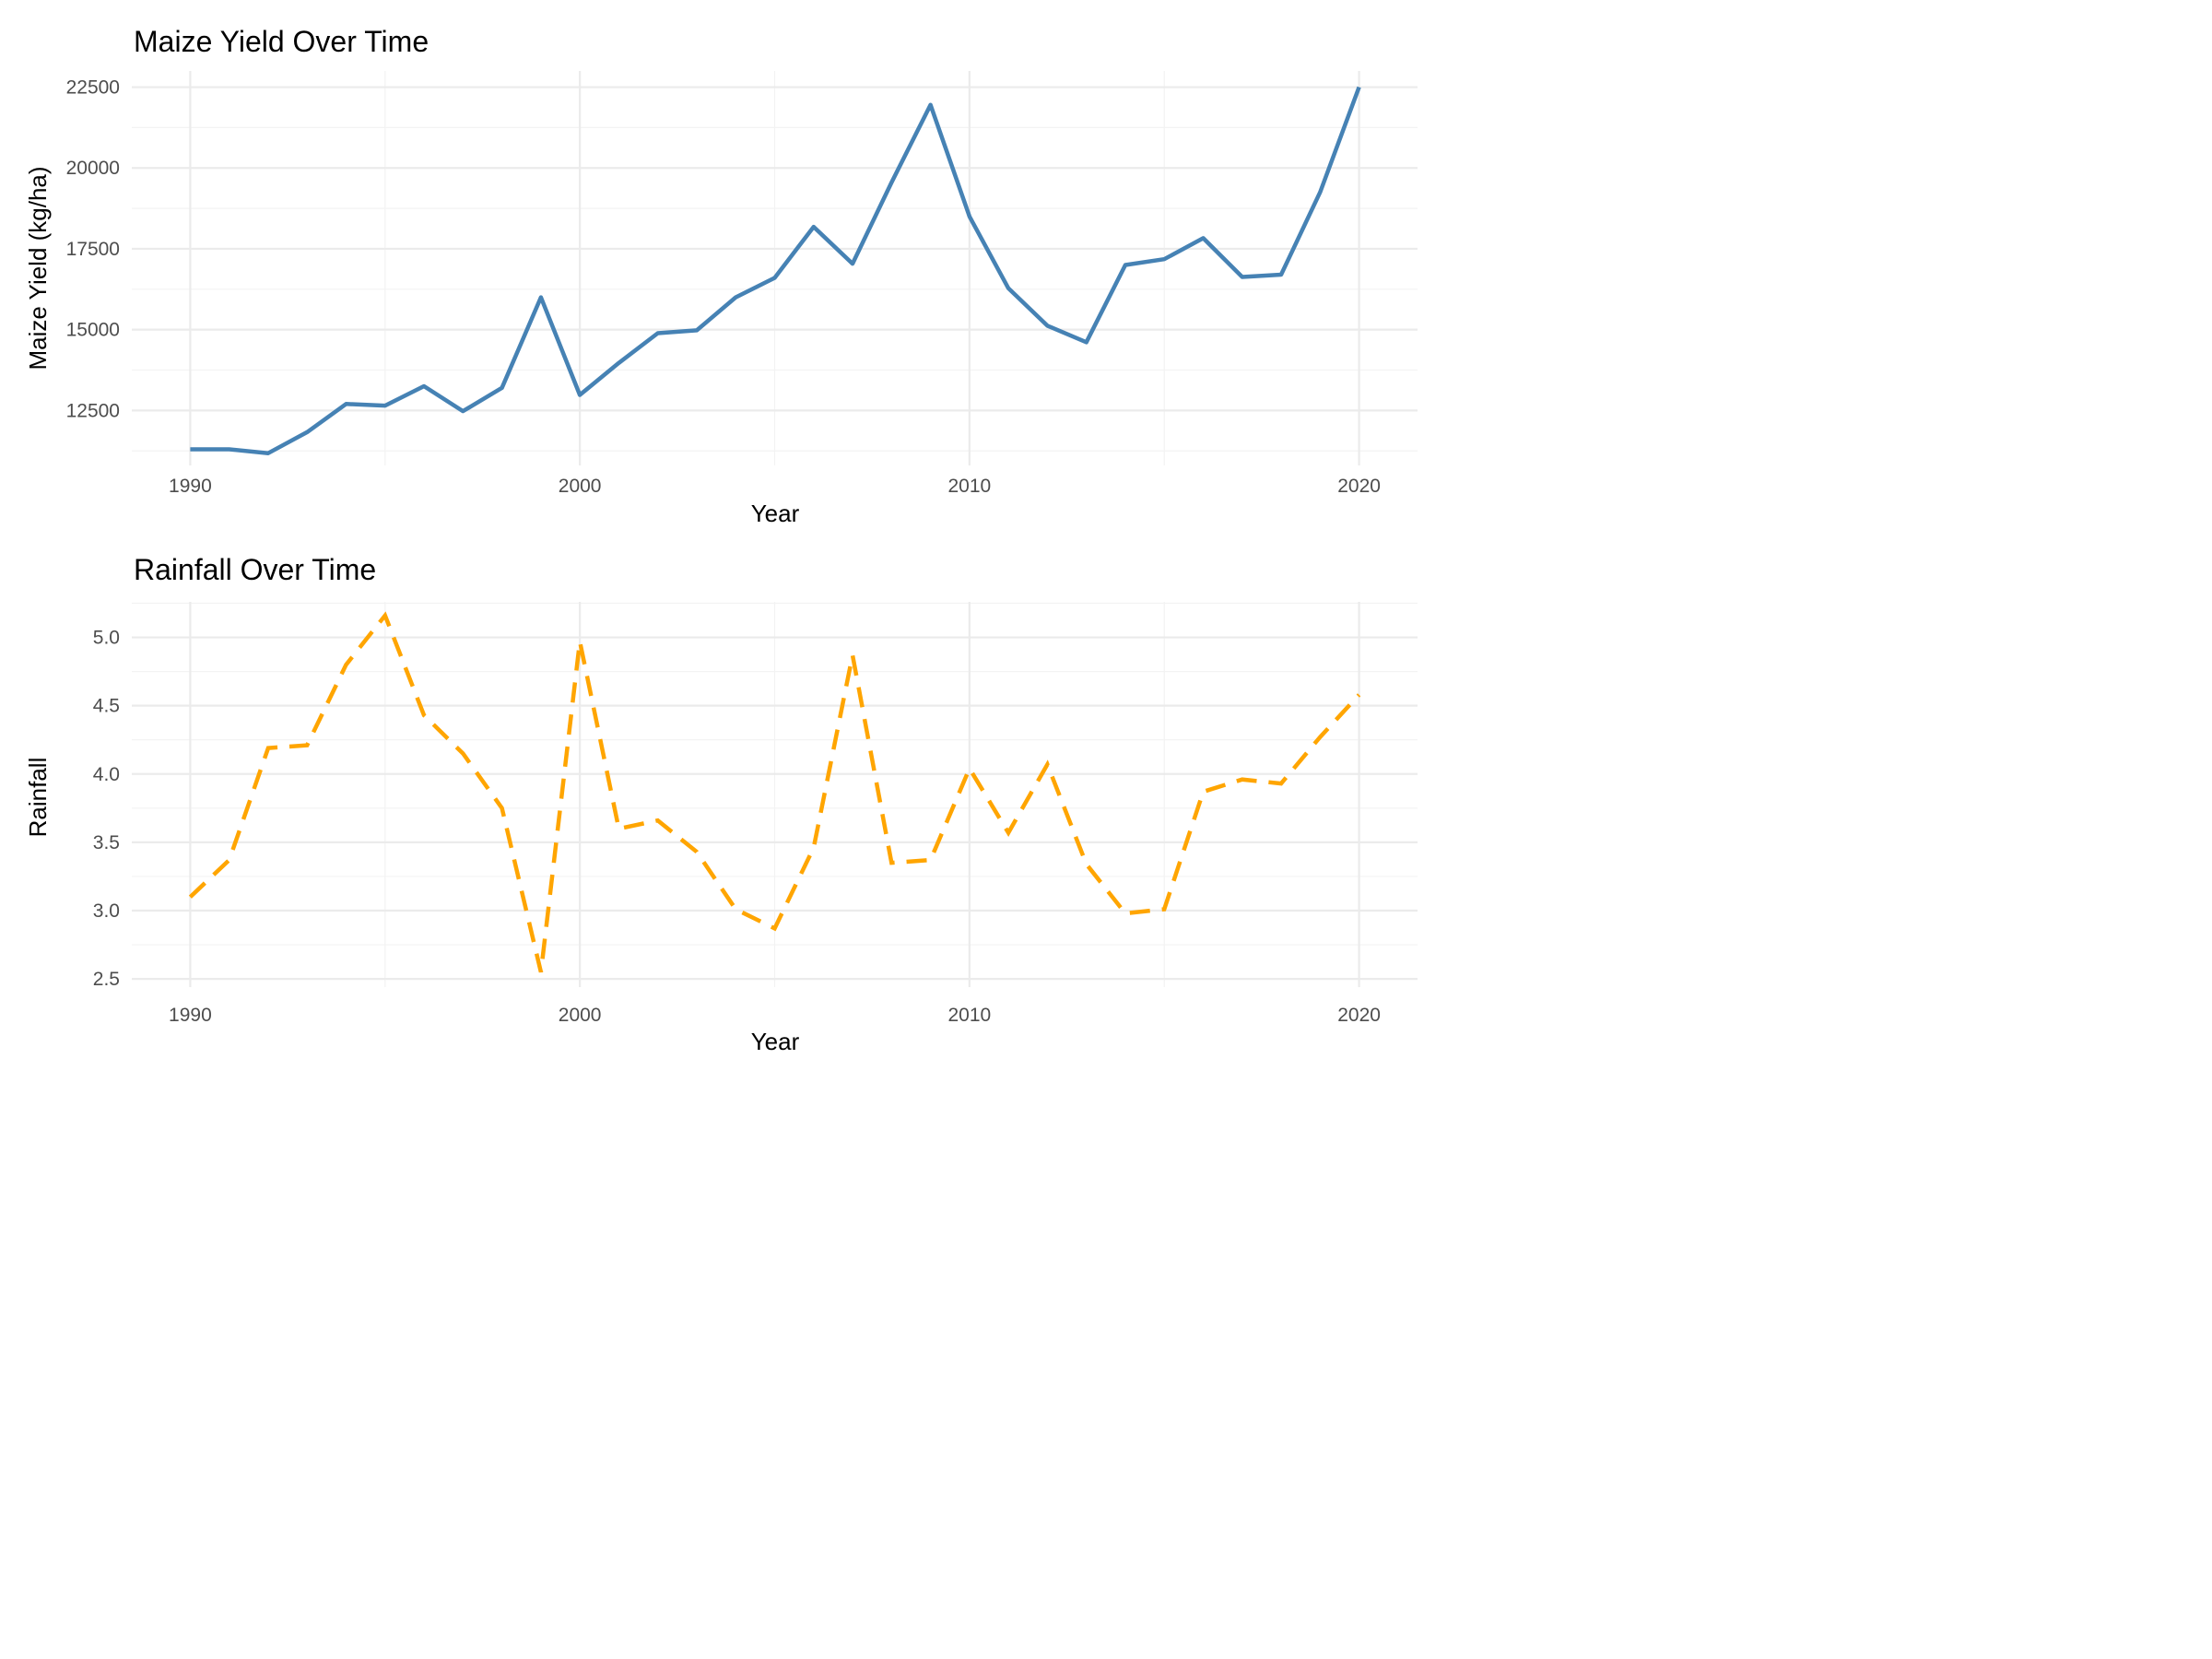 This screenshot has width=2212, height=1659. Describe the element at coordinates (93, 88) in the screenshot. I see `y-tick-label: 22500` at that location.